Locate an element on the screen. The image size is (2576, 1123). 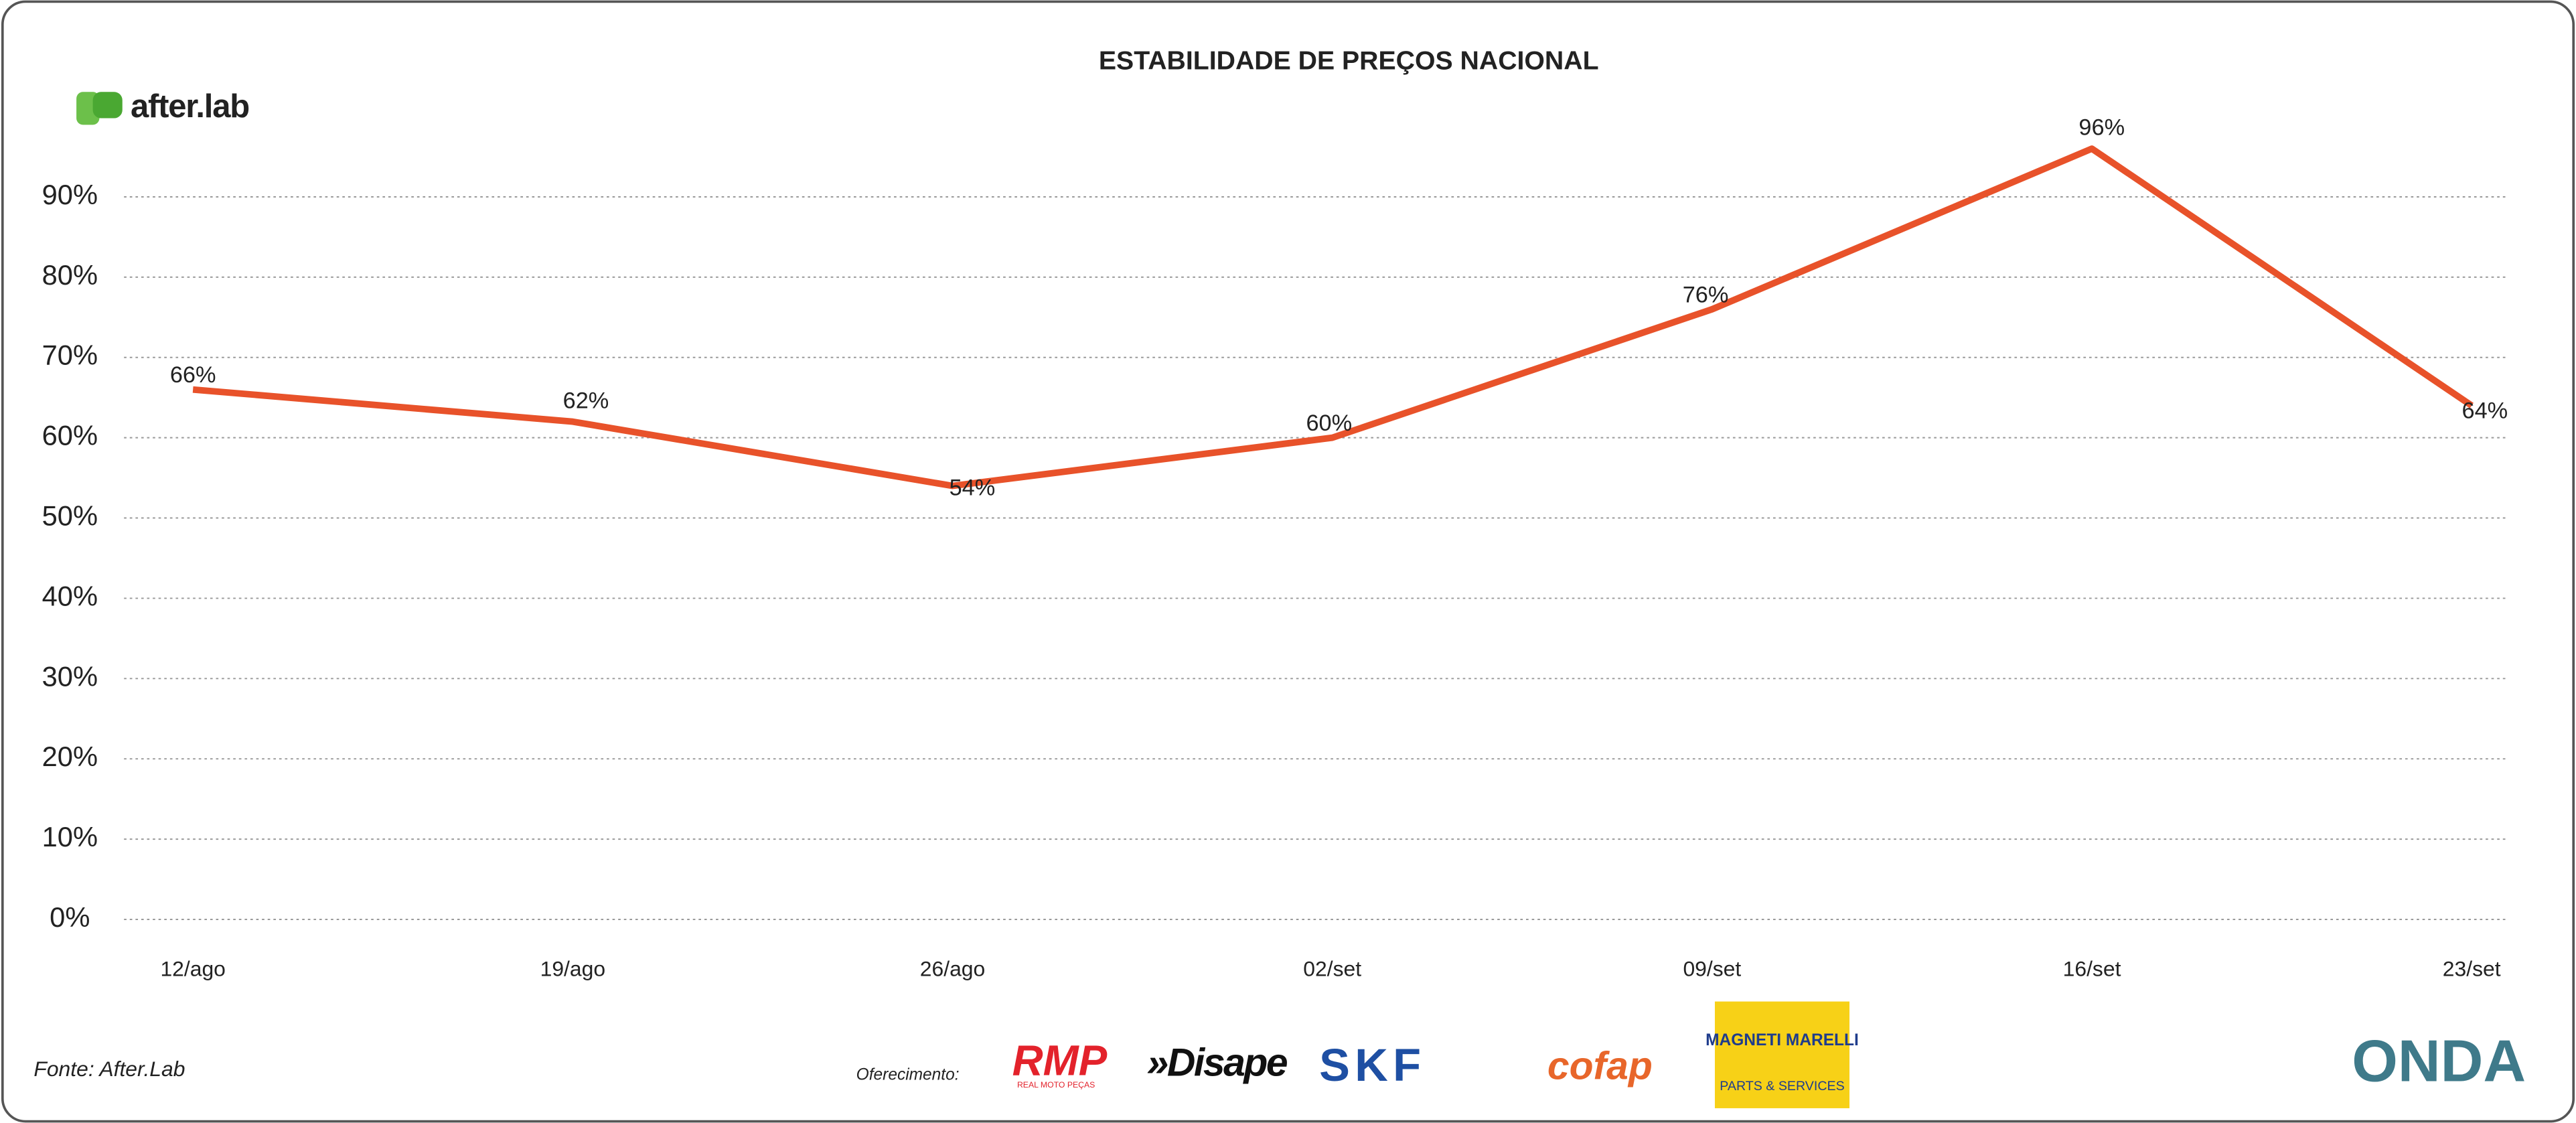
y-tick-label: 30% is located at coordinates (70, 676).